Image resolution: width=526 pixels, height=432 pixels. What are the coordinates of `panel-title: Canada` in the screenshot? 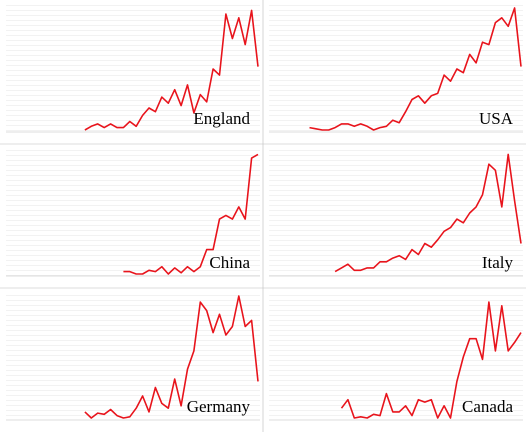 It's located at (487, 406).